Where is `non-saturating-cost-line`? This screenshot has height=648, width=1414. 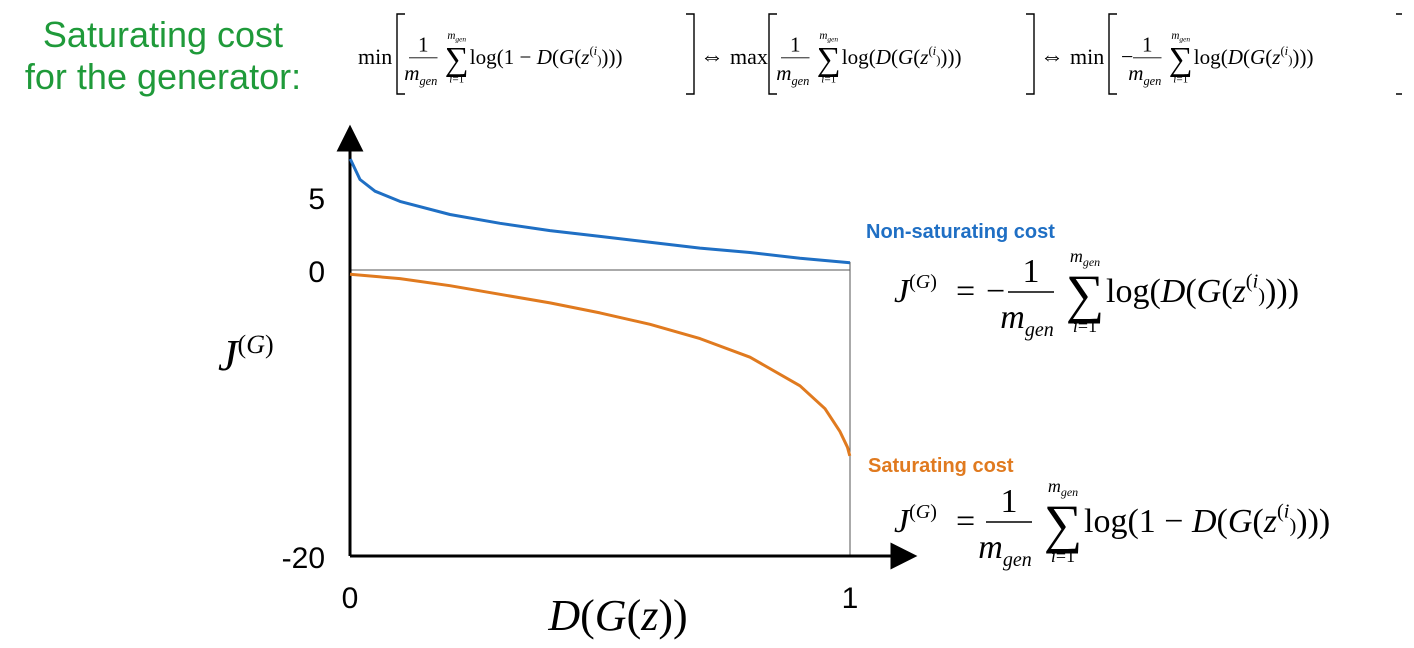 non-saturating-cost-line is located at coordinates (599, 211).